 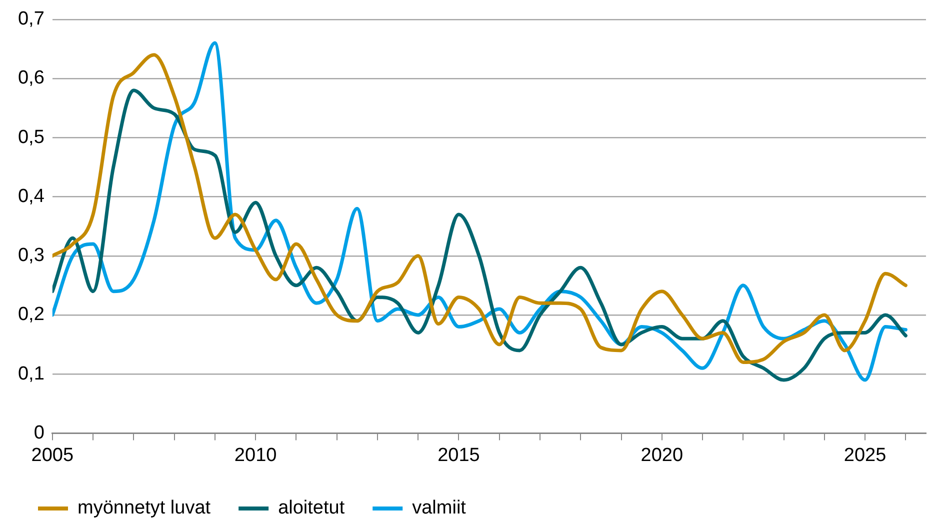 I want to click on legend-label: aloitetut, so click(x=312, y=508).